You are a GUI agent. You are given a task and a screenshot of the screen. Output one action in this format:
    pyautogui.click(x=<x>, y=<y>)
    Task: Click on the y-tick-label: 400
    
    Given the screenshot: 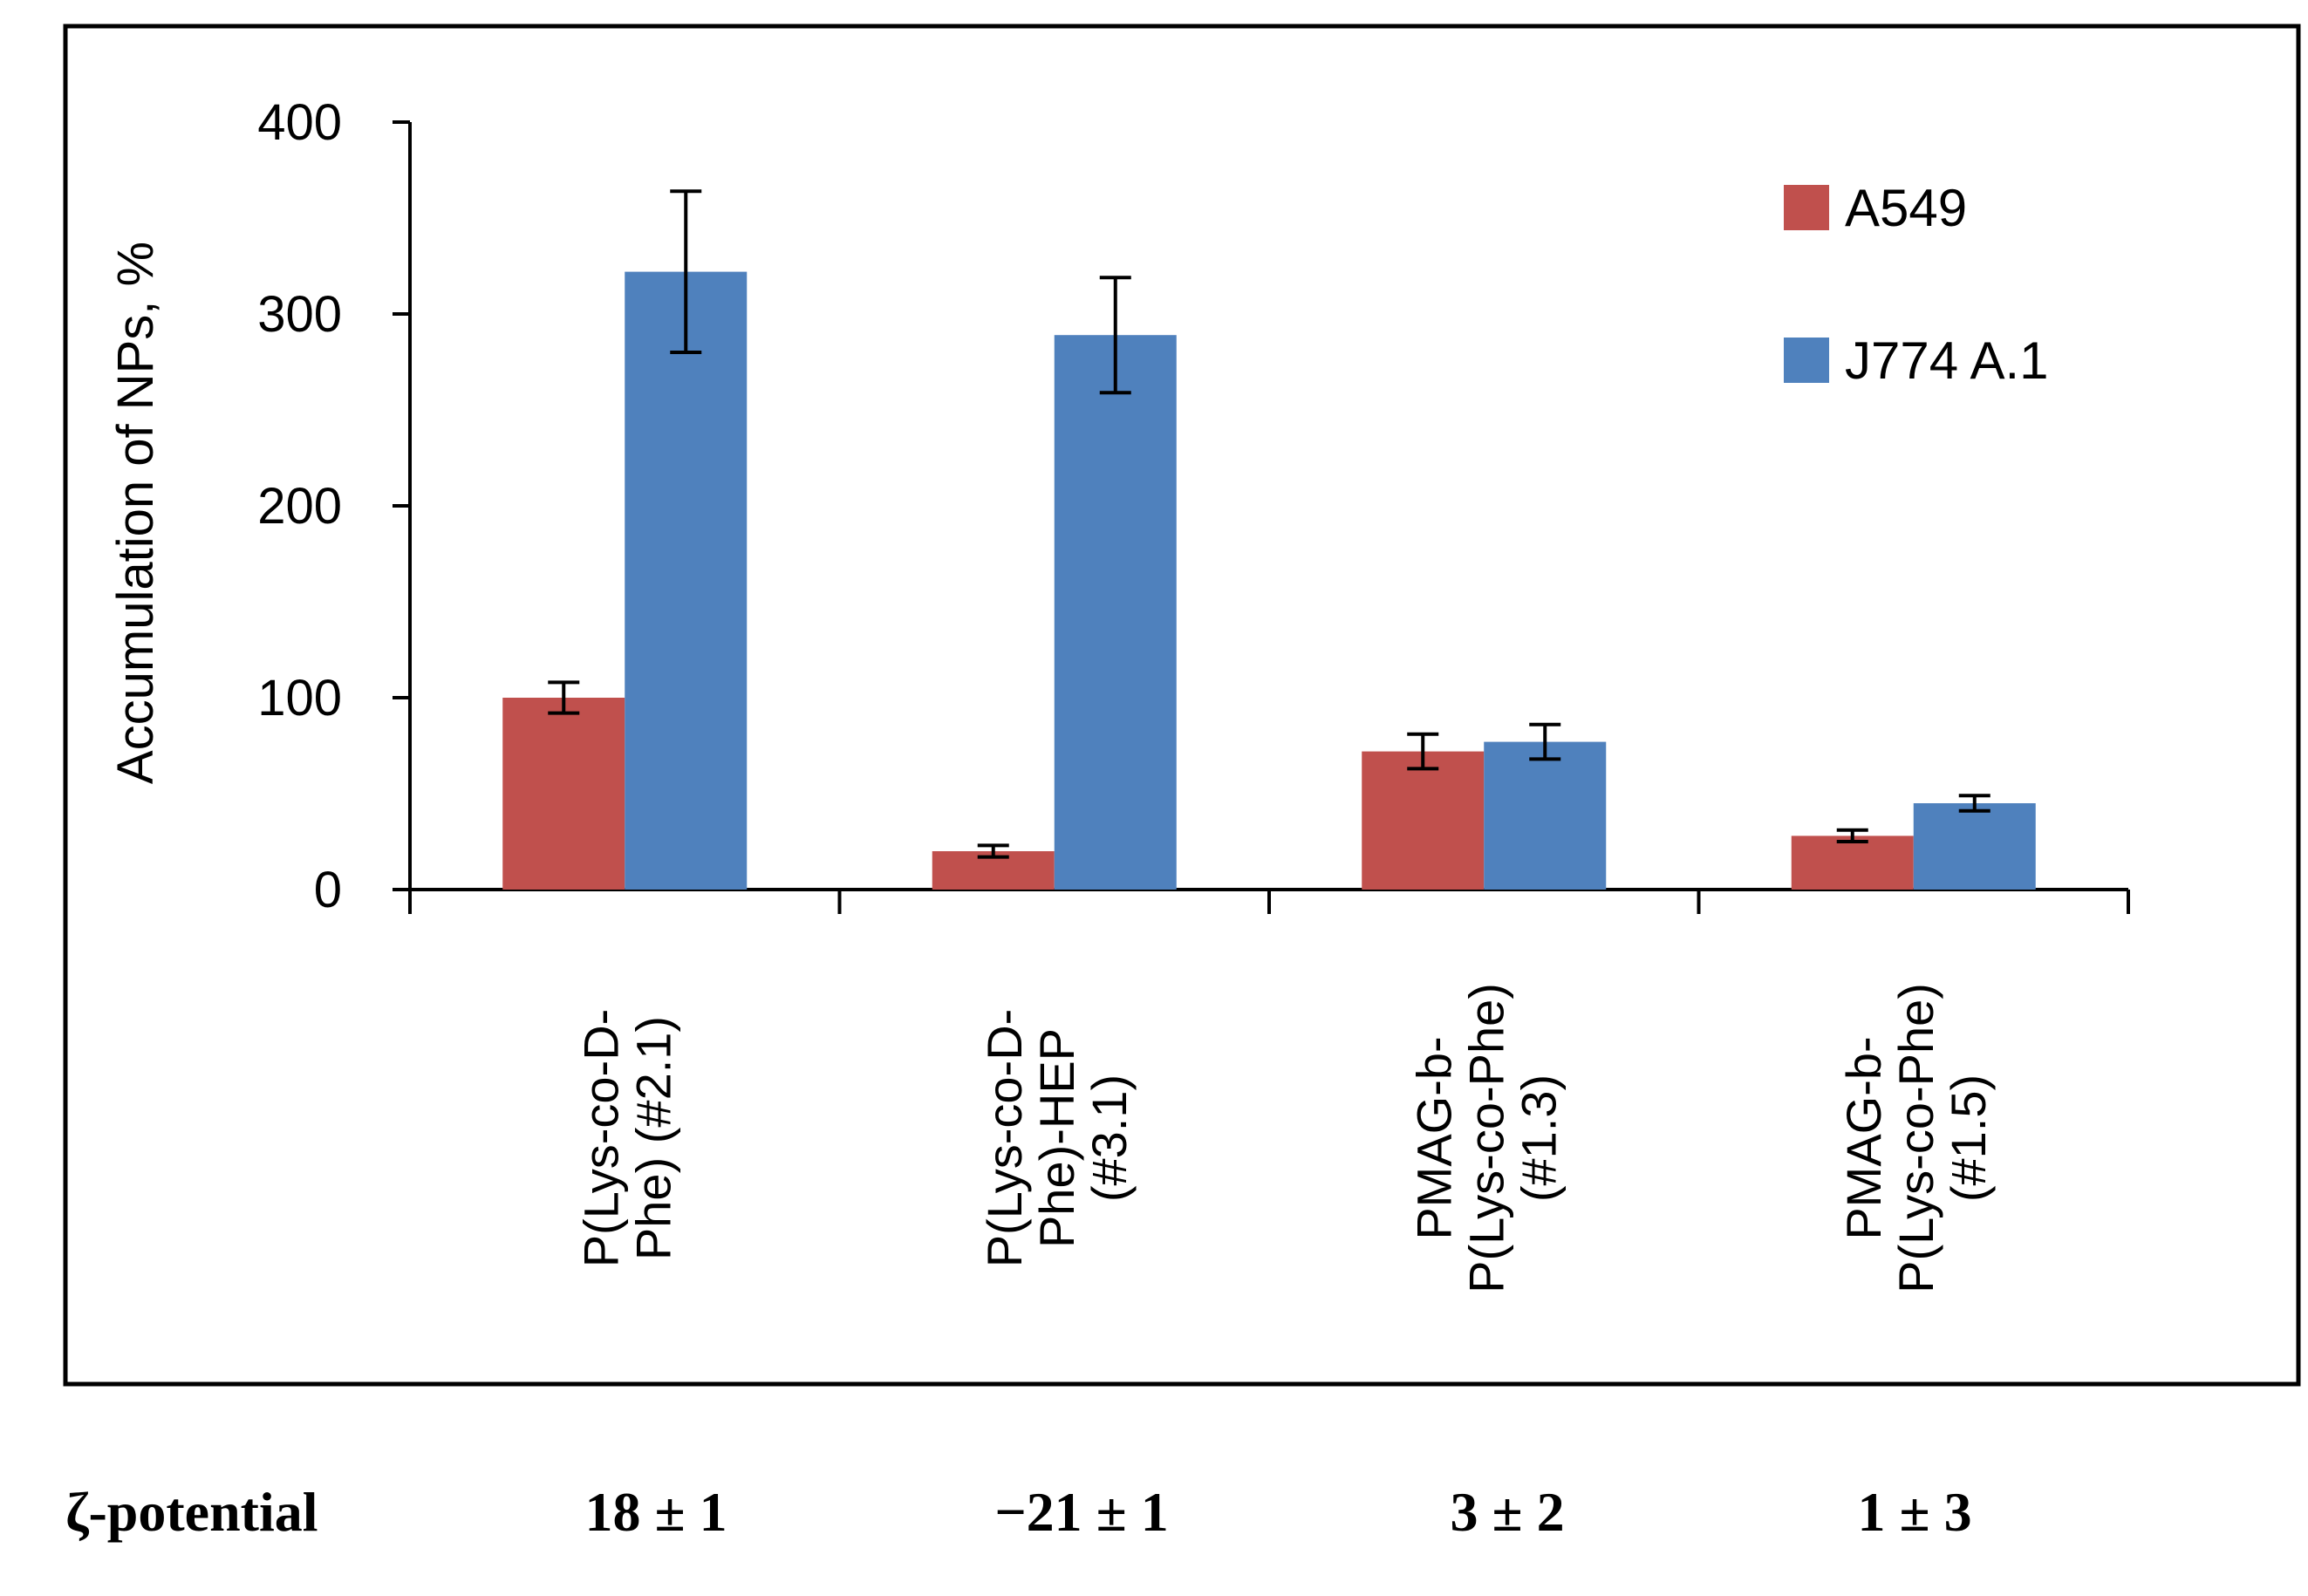 What is the action you would take?
    pyautogui.click(x=300, y=123)
    